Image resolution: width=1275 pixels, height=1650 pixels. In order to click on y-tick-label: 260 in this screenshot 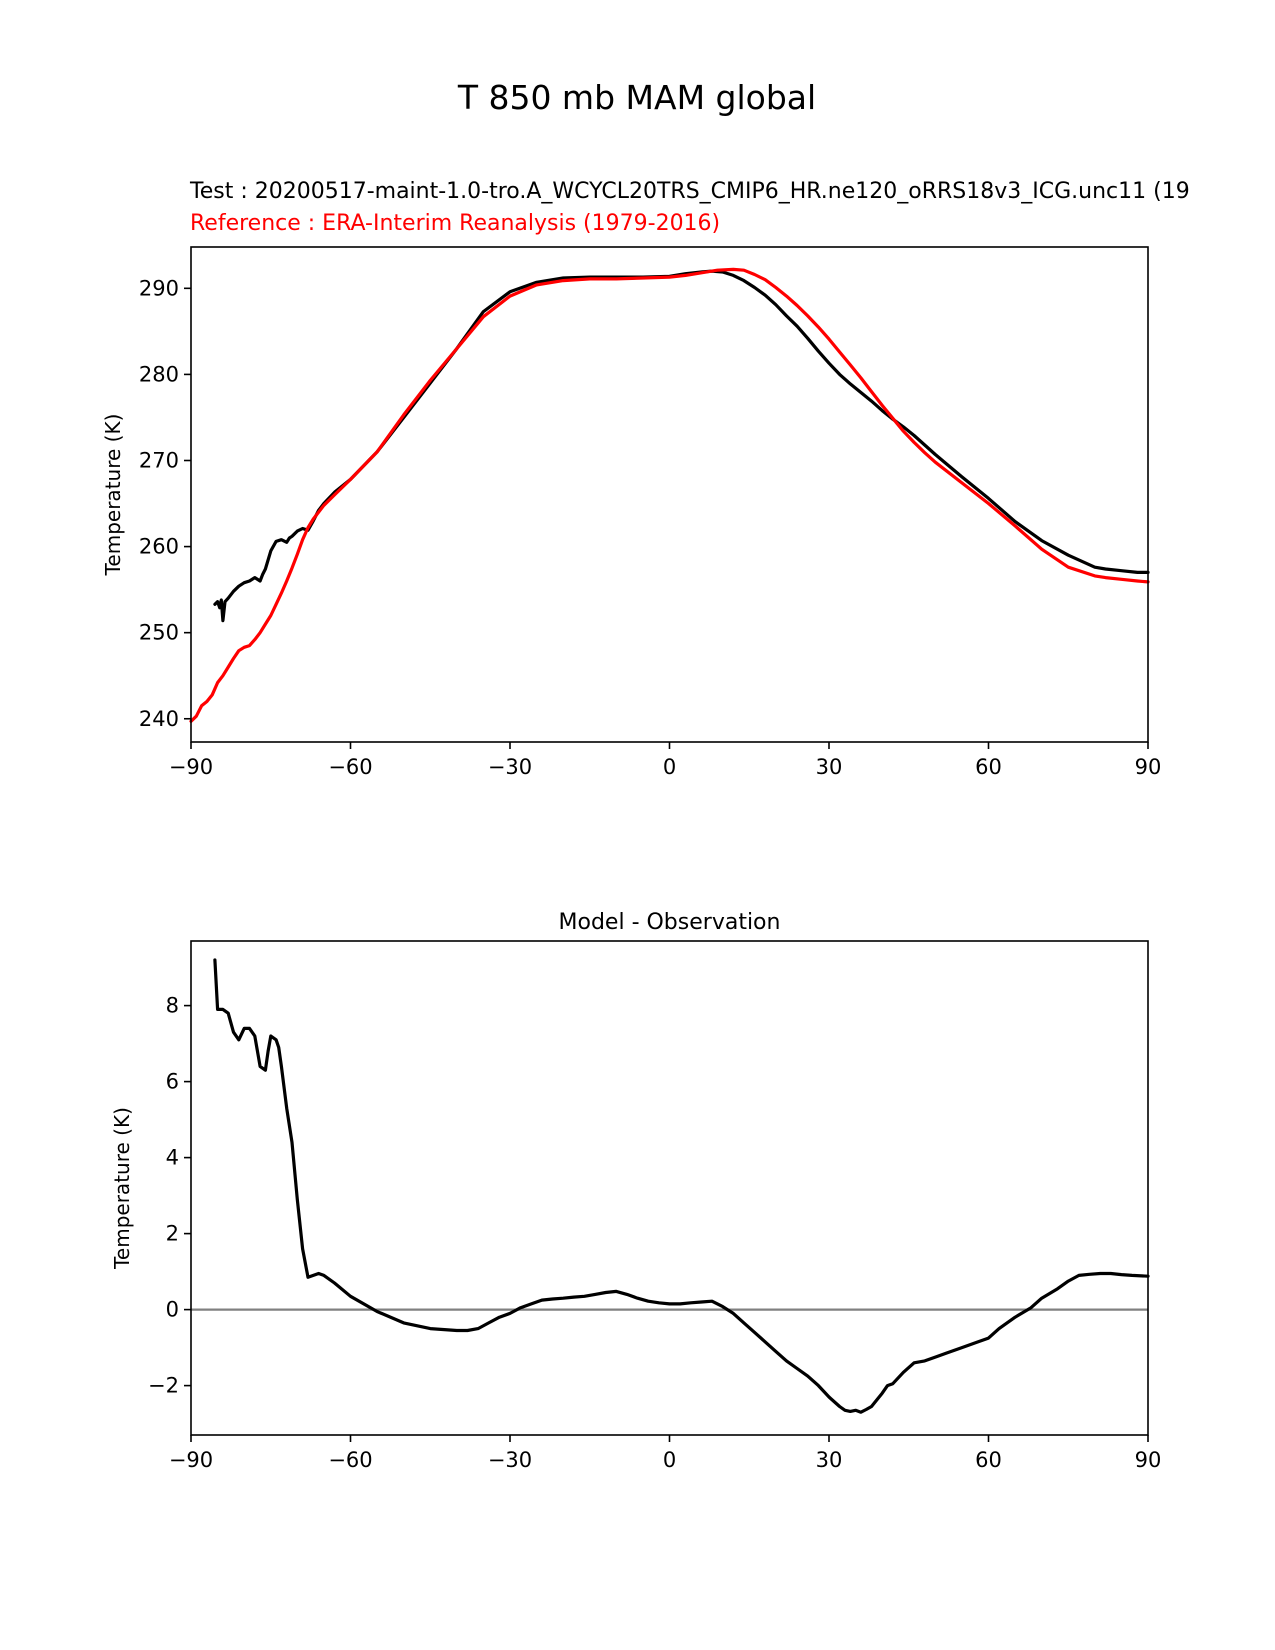, I will do `click(159, 547)`.